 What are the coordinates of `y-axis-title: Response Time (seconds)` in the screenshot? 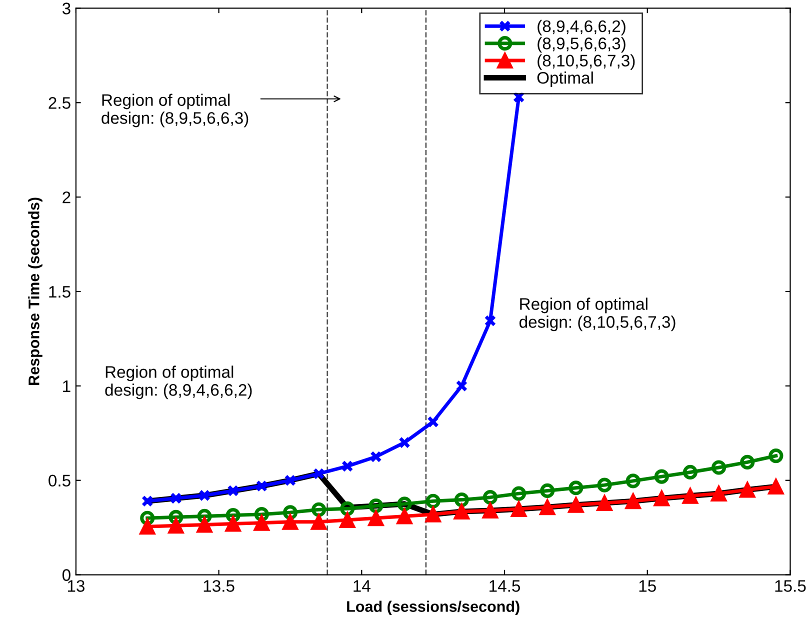 It's located at (35, 291).